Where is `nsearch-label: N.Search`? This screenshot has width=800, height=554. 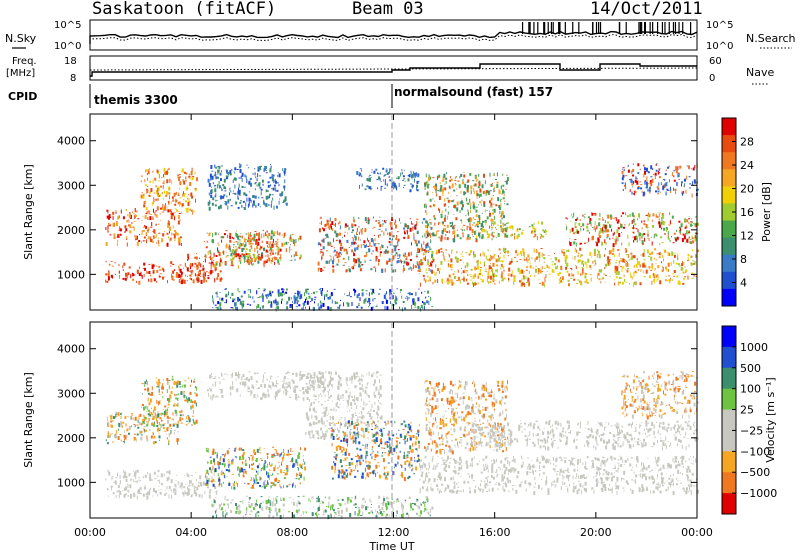 nsearch-label: N.Search is located at coordinates (771, 38).